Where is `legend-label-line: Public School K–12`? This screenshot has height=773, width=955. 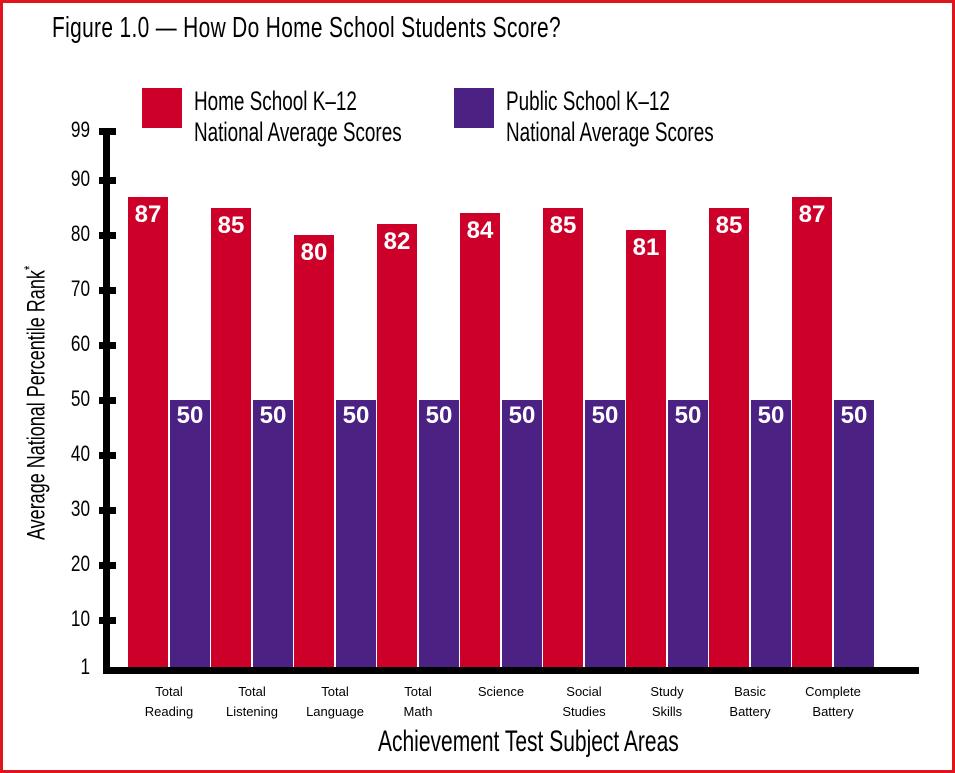
legend-label-line: Public School K–12 is located at coordinates (588, 101).